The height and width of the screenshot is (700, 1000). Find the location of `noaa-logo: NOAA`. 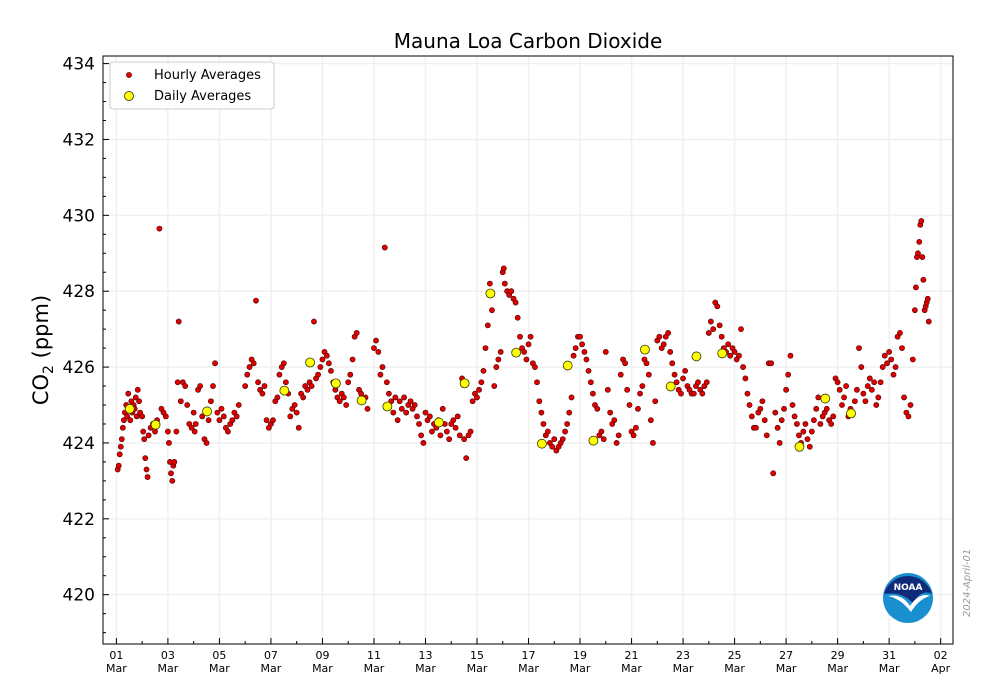

noaa-logo: NOAA is located at coordinates (908, 598).